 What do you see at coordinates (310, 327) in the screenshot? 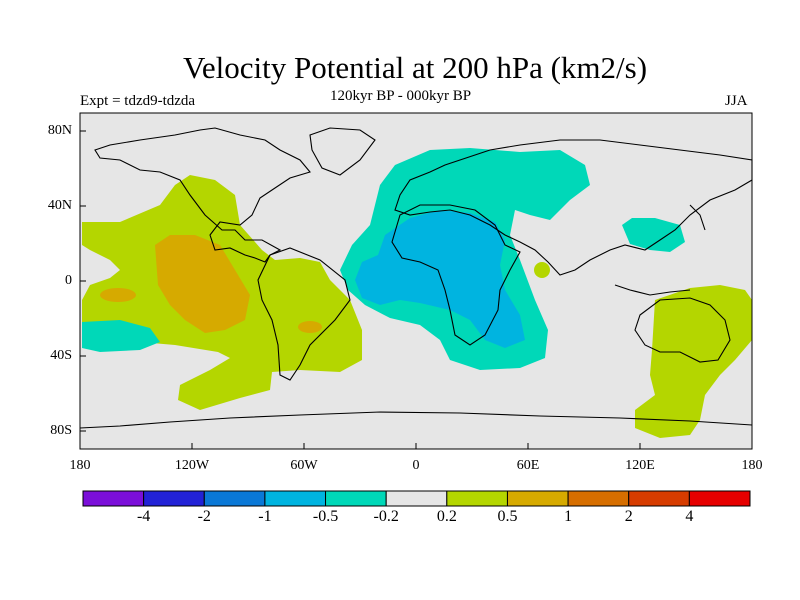
I see `positive-core-small-south` at bounding box center [310, 327].